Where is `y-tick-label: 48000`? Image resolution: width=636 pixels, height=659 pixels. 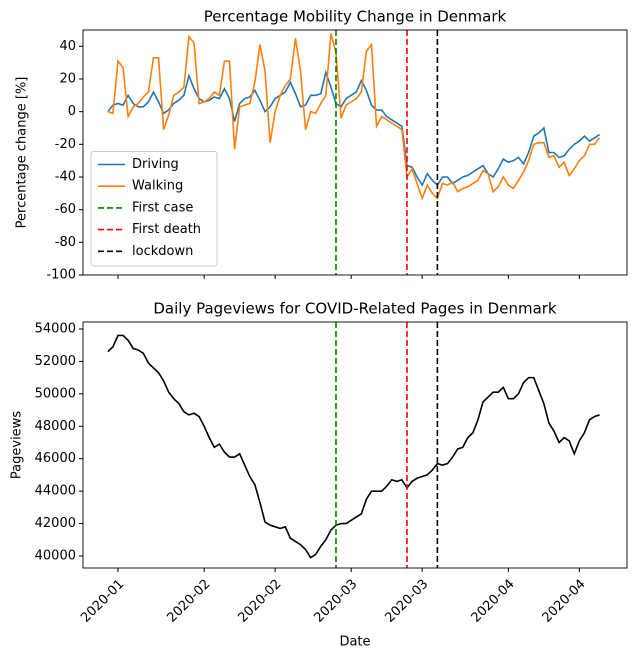 y-tick-label: 48000 is located at coordinates (55, 426).